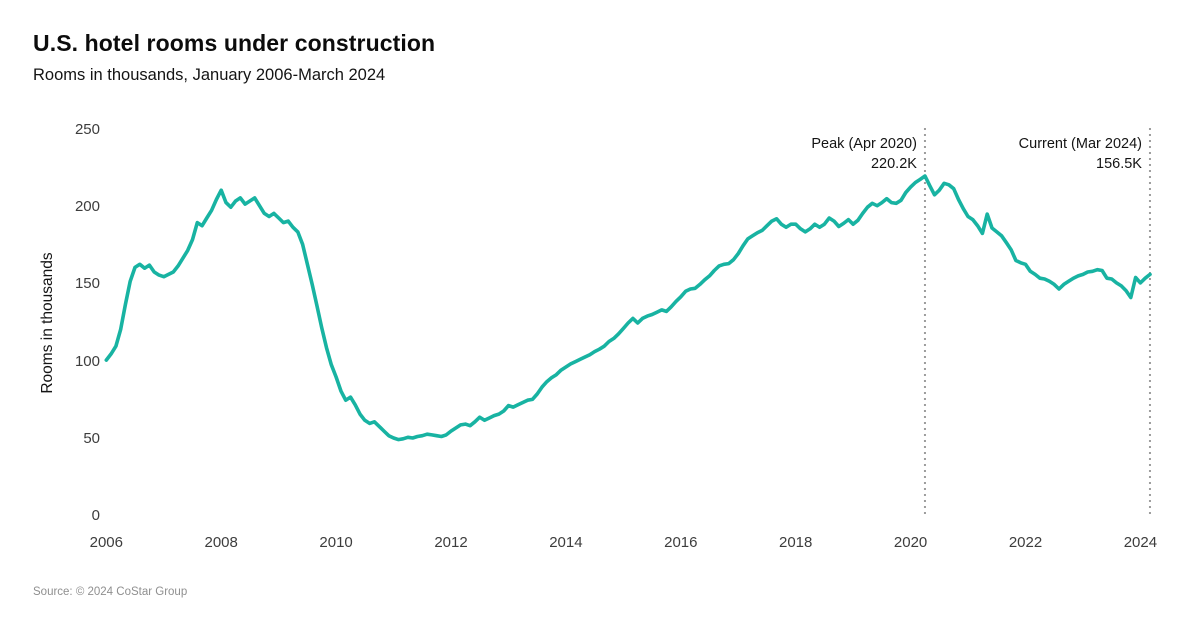 The image size is (1200, 628). I want to click on y-tick-0: 0, so click(95, 515).